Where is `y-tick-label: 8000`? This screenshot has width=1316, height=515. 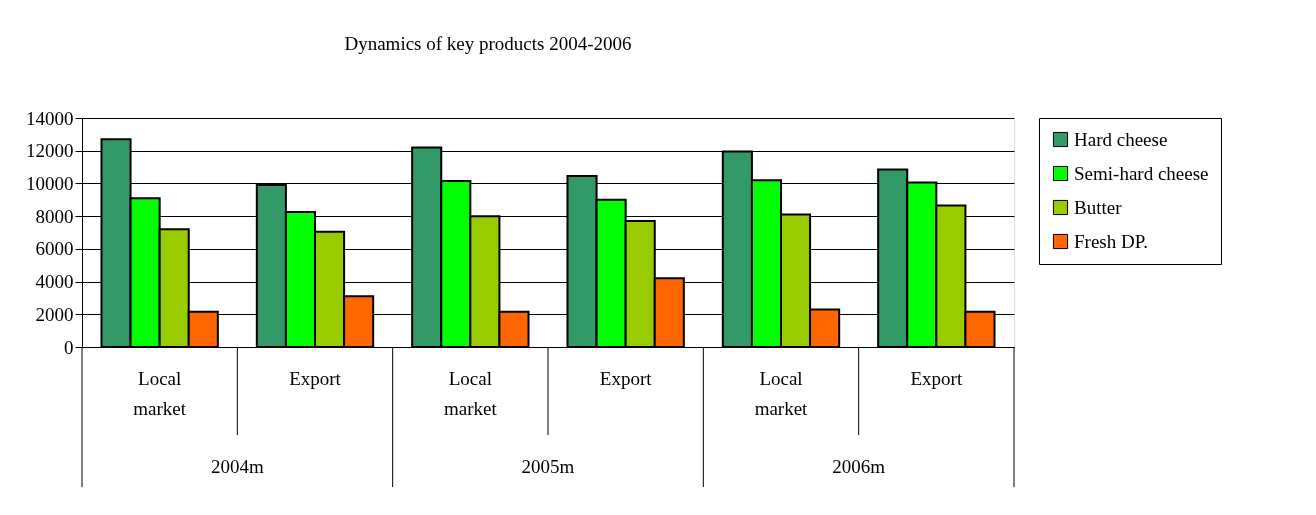 y-tick-label: 8000 is located at coordinates (54, 216).